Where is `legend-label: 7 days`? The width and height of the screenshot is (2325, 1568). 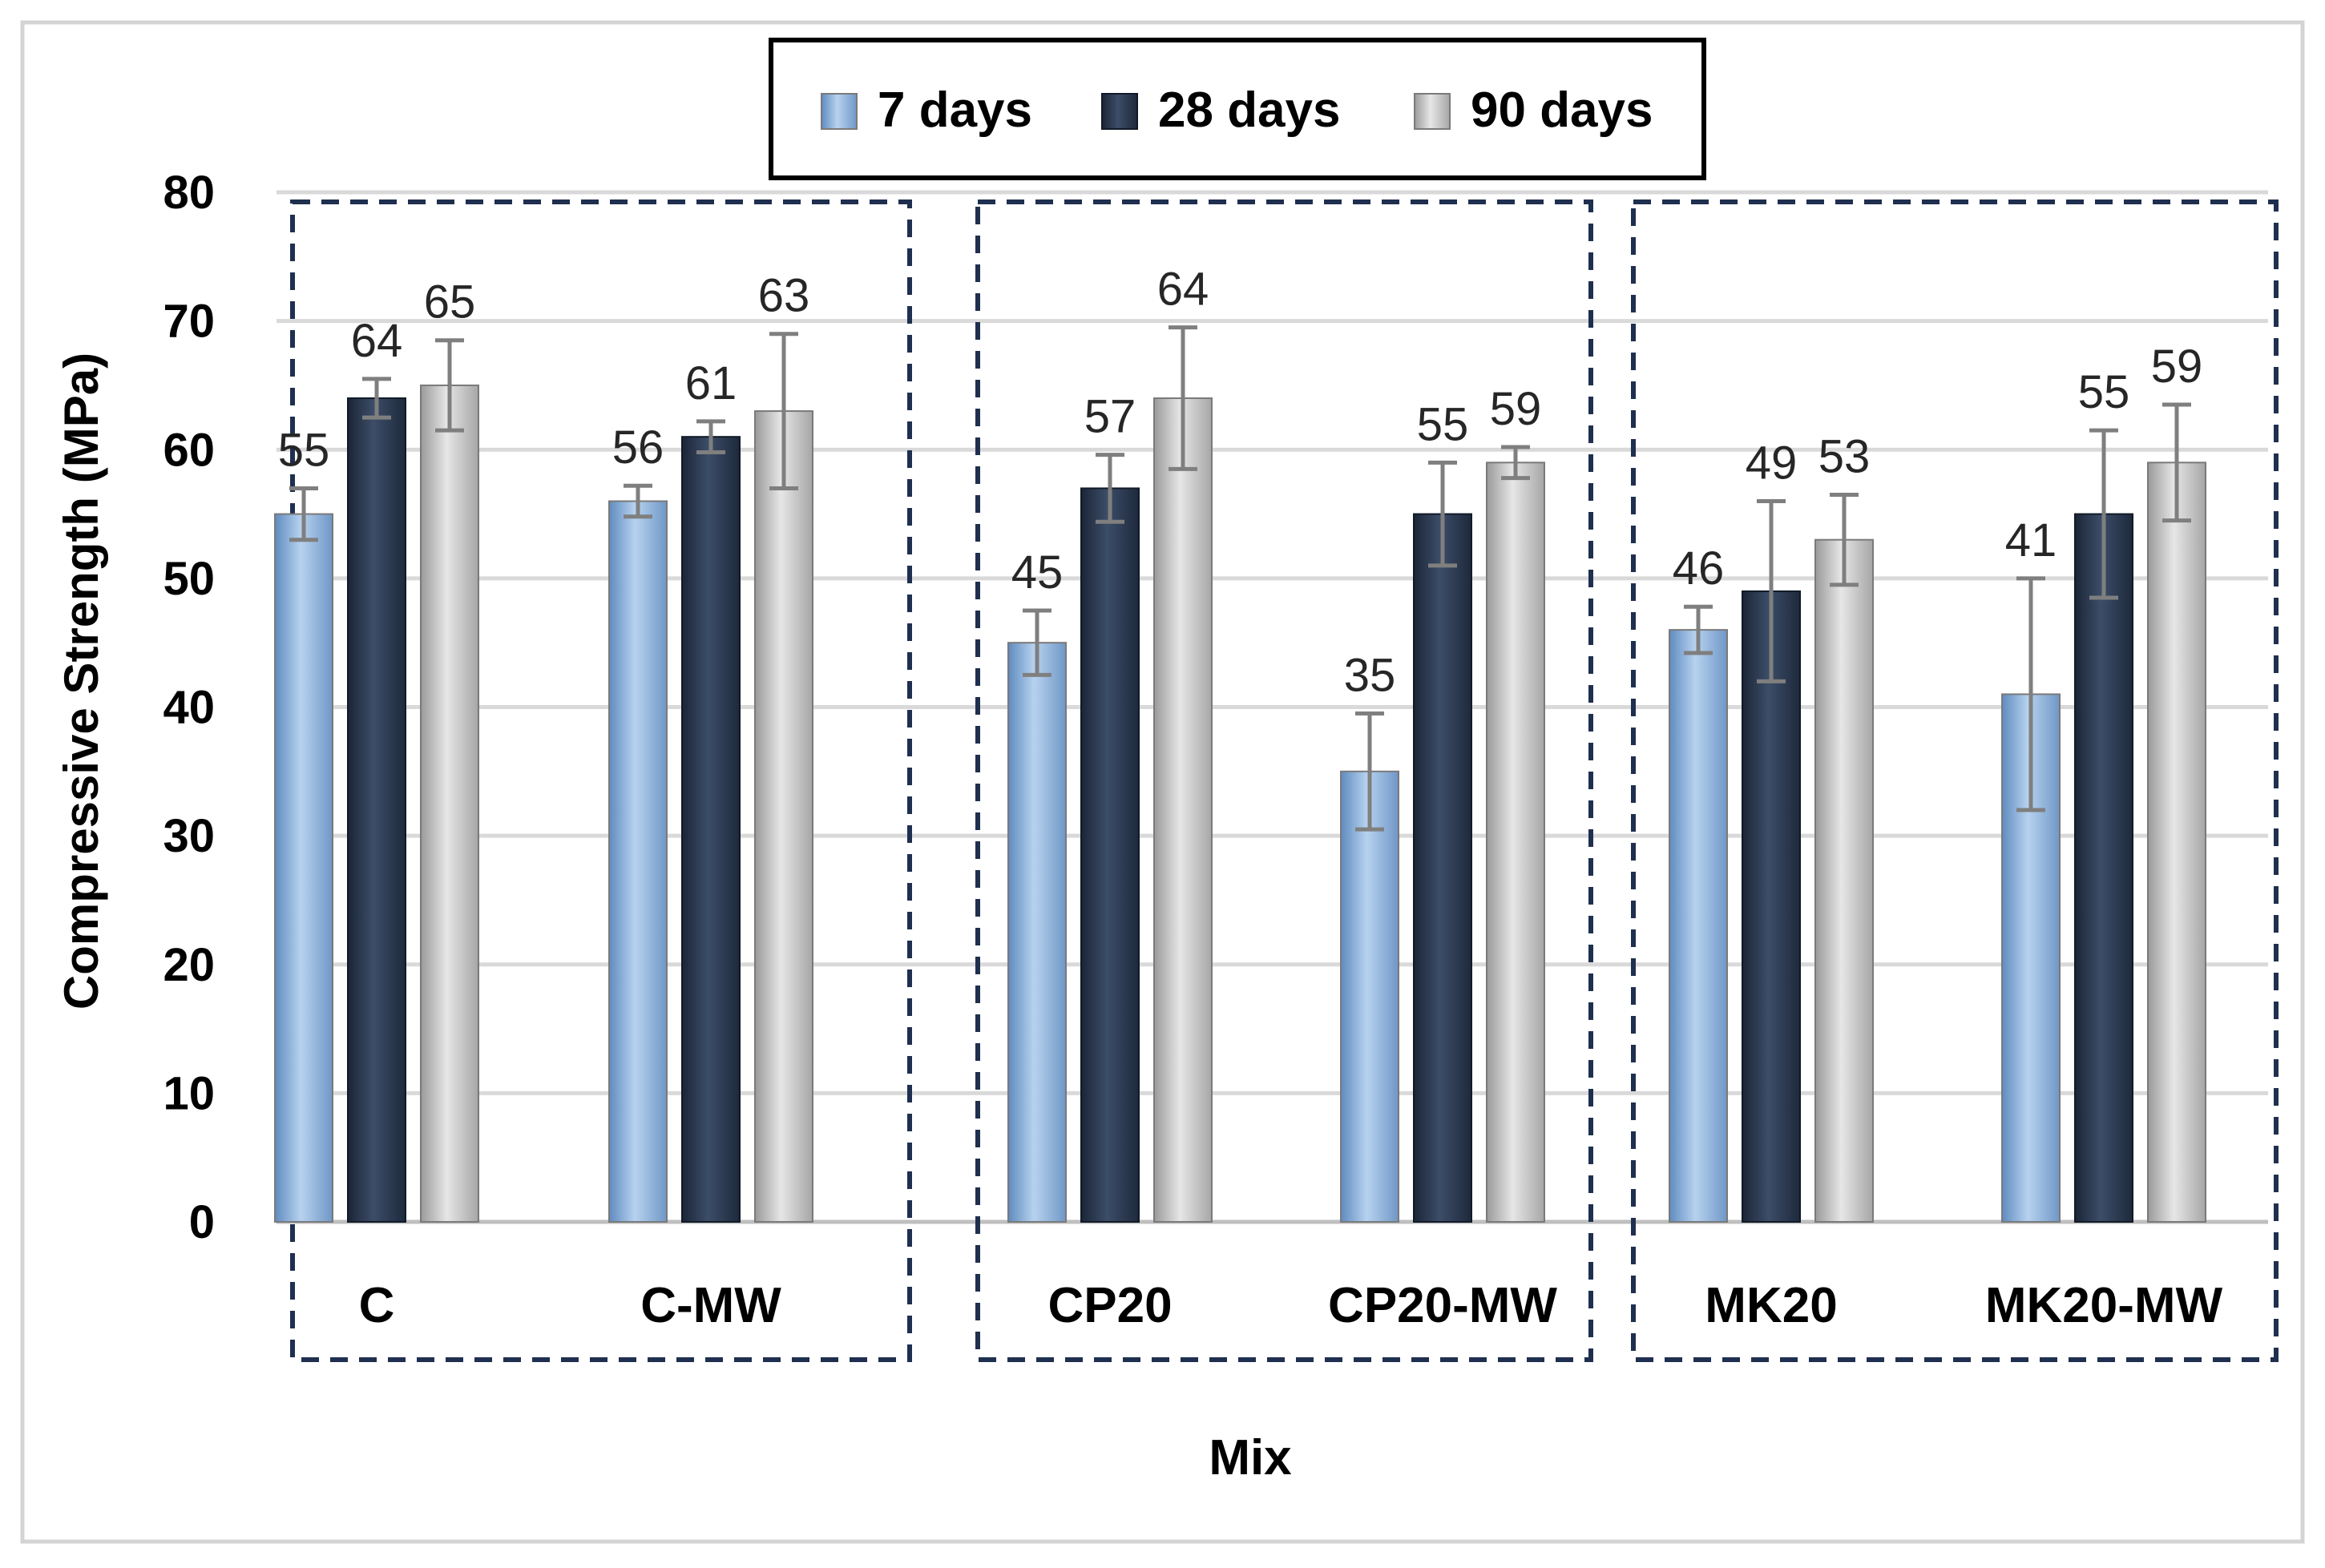 legend-label: 7 days is located at coordinates (955, 110).